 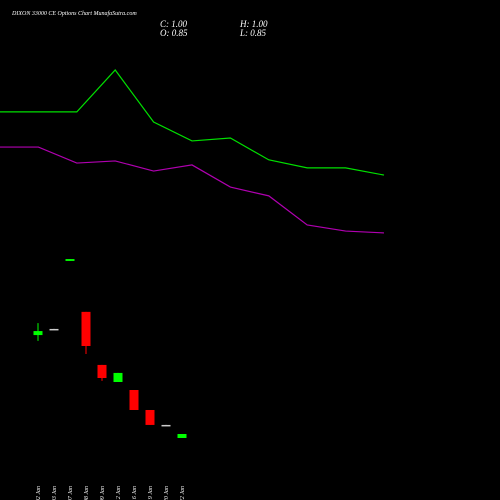 What do you see at coordinates (71, 493) in the screenshot?
I see `x-tick-label: 07 Jan` at bounding box center [71, 493].